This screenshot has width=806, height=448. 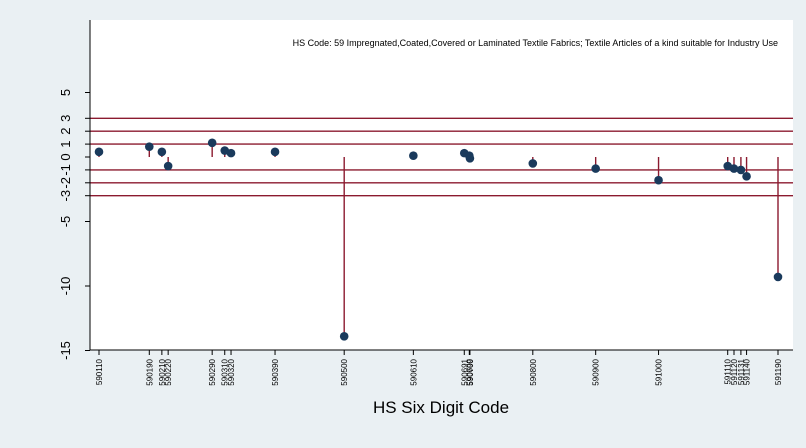 I want to click on x-tick-label: 590210, so click(x=162, y=371).